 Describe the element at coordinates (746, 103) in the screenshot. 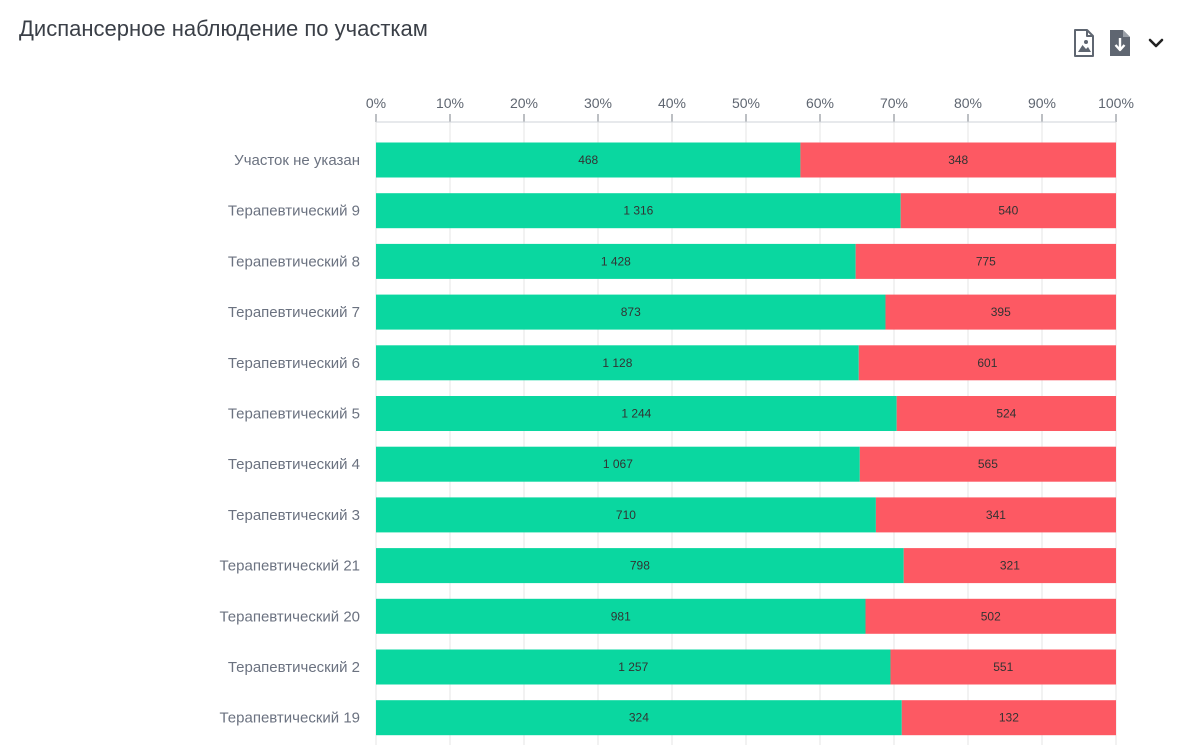

I see `x-tick-label: 50%` at that location.